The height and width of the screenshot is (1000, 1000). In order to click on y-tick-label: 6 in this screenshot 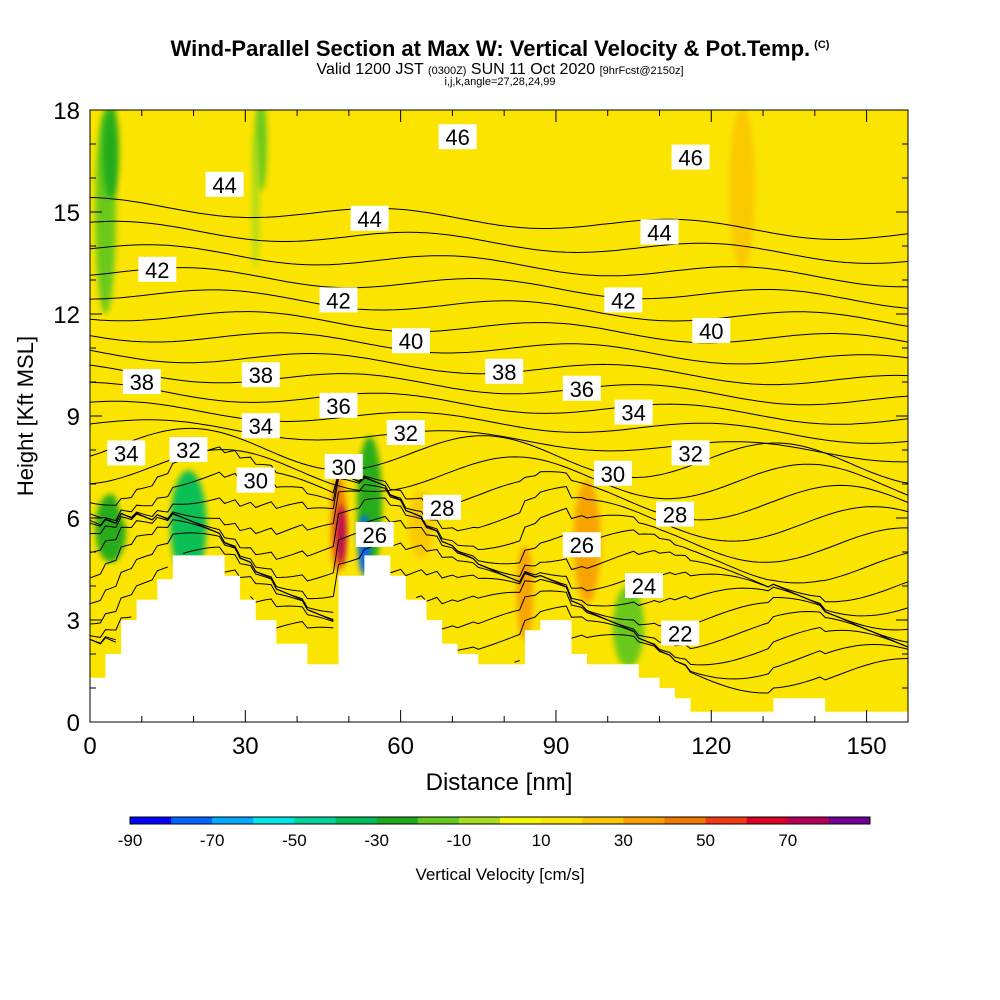, I will do `click(73, 519)`.